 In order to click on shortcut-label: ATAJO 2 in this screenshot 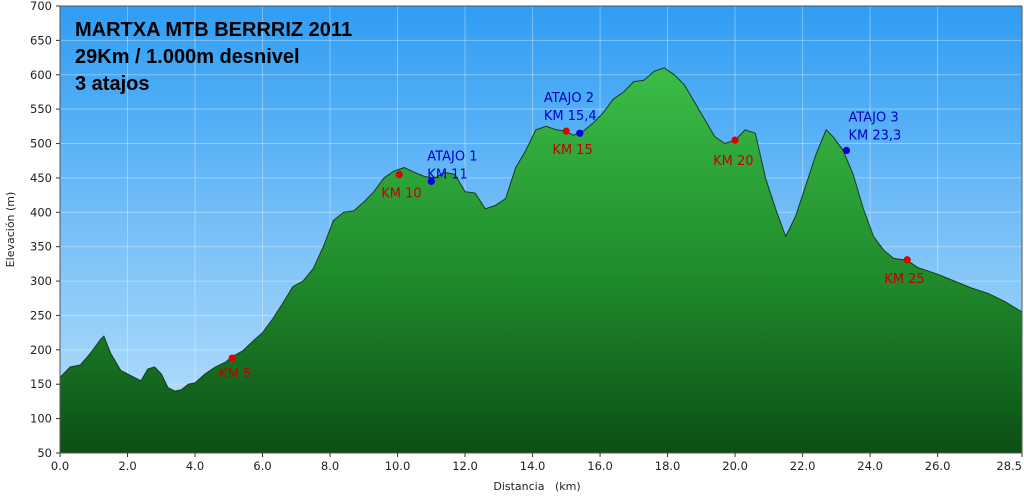, I will do `click(569, 98)`.